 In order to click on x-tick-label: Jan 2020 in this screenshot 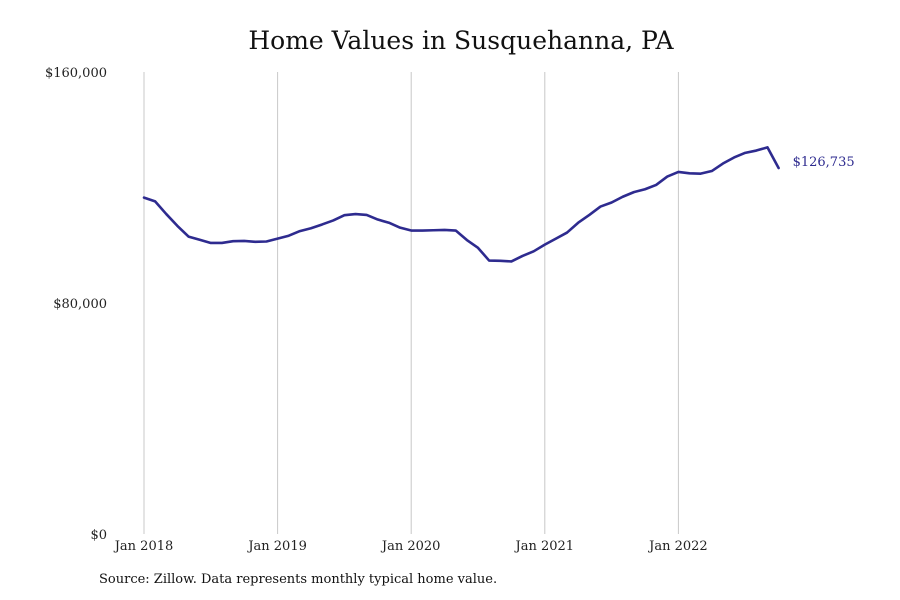, I will do `click(410, 546)`.